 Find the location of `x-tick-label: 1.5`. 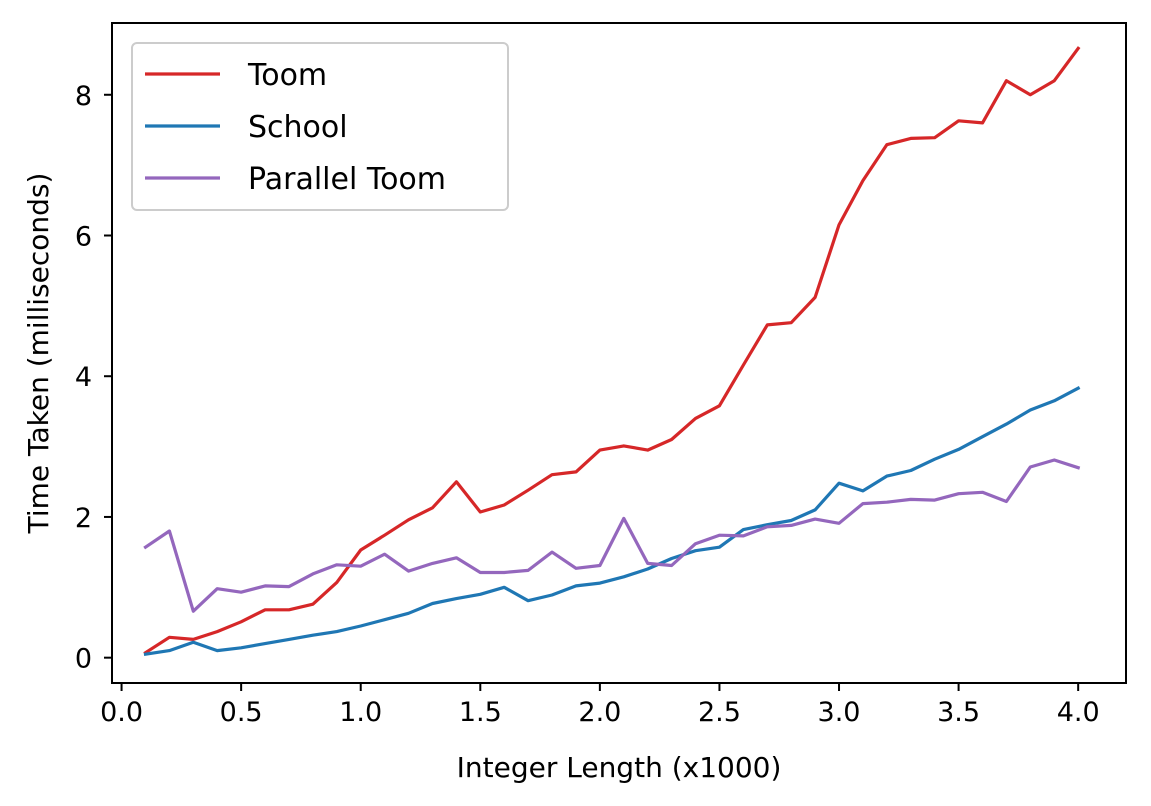

x-tick-label: 1.5 is located at coordinates (480, 712).